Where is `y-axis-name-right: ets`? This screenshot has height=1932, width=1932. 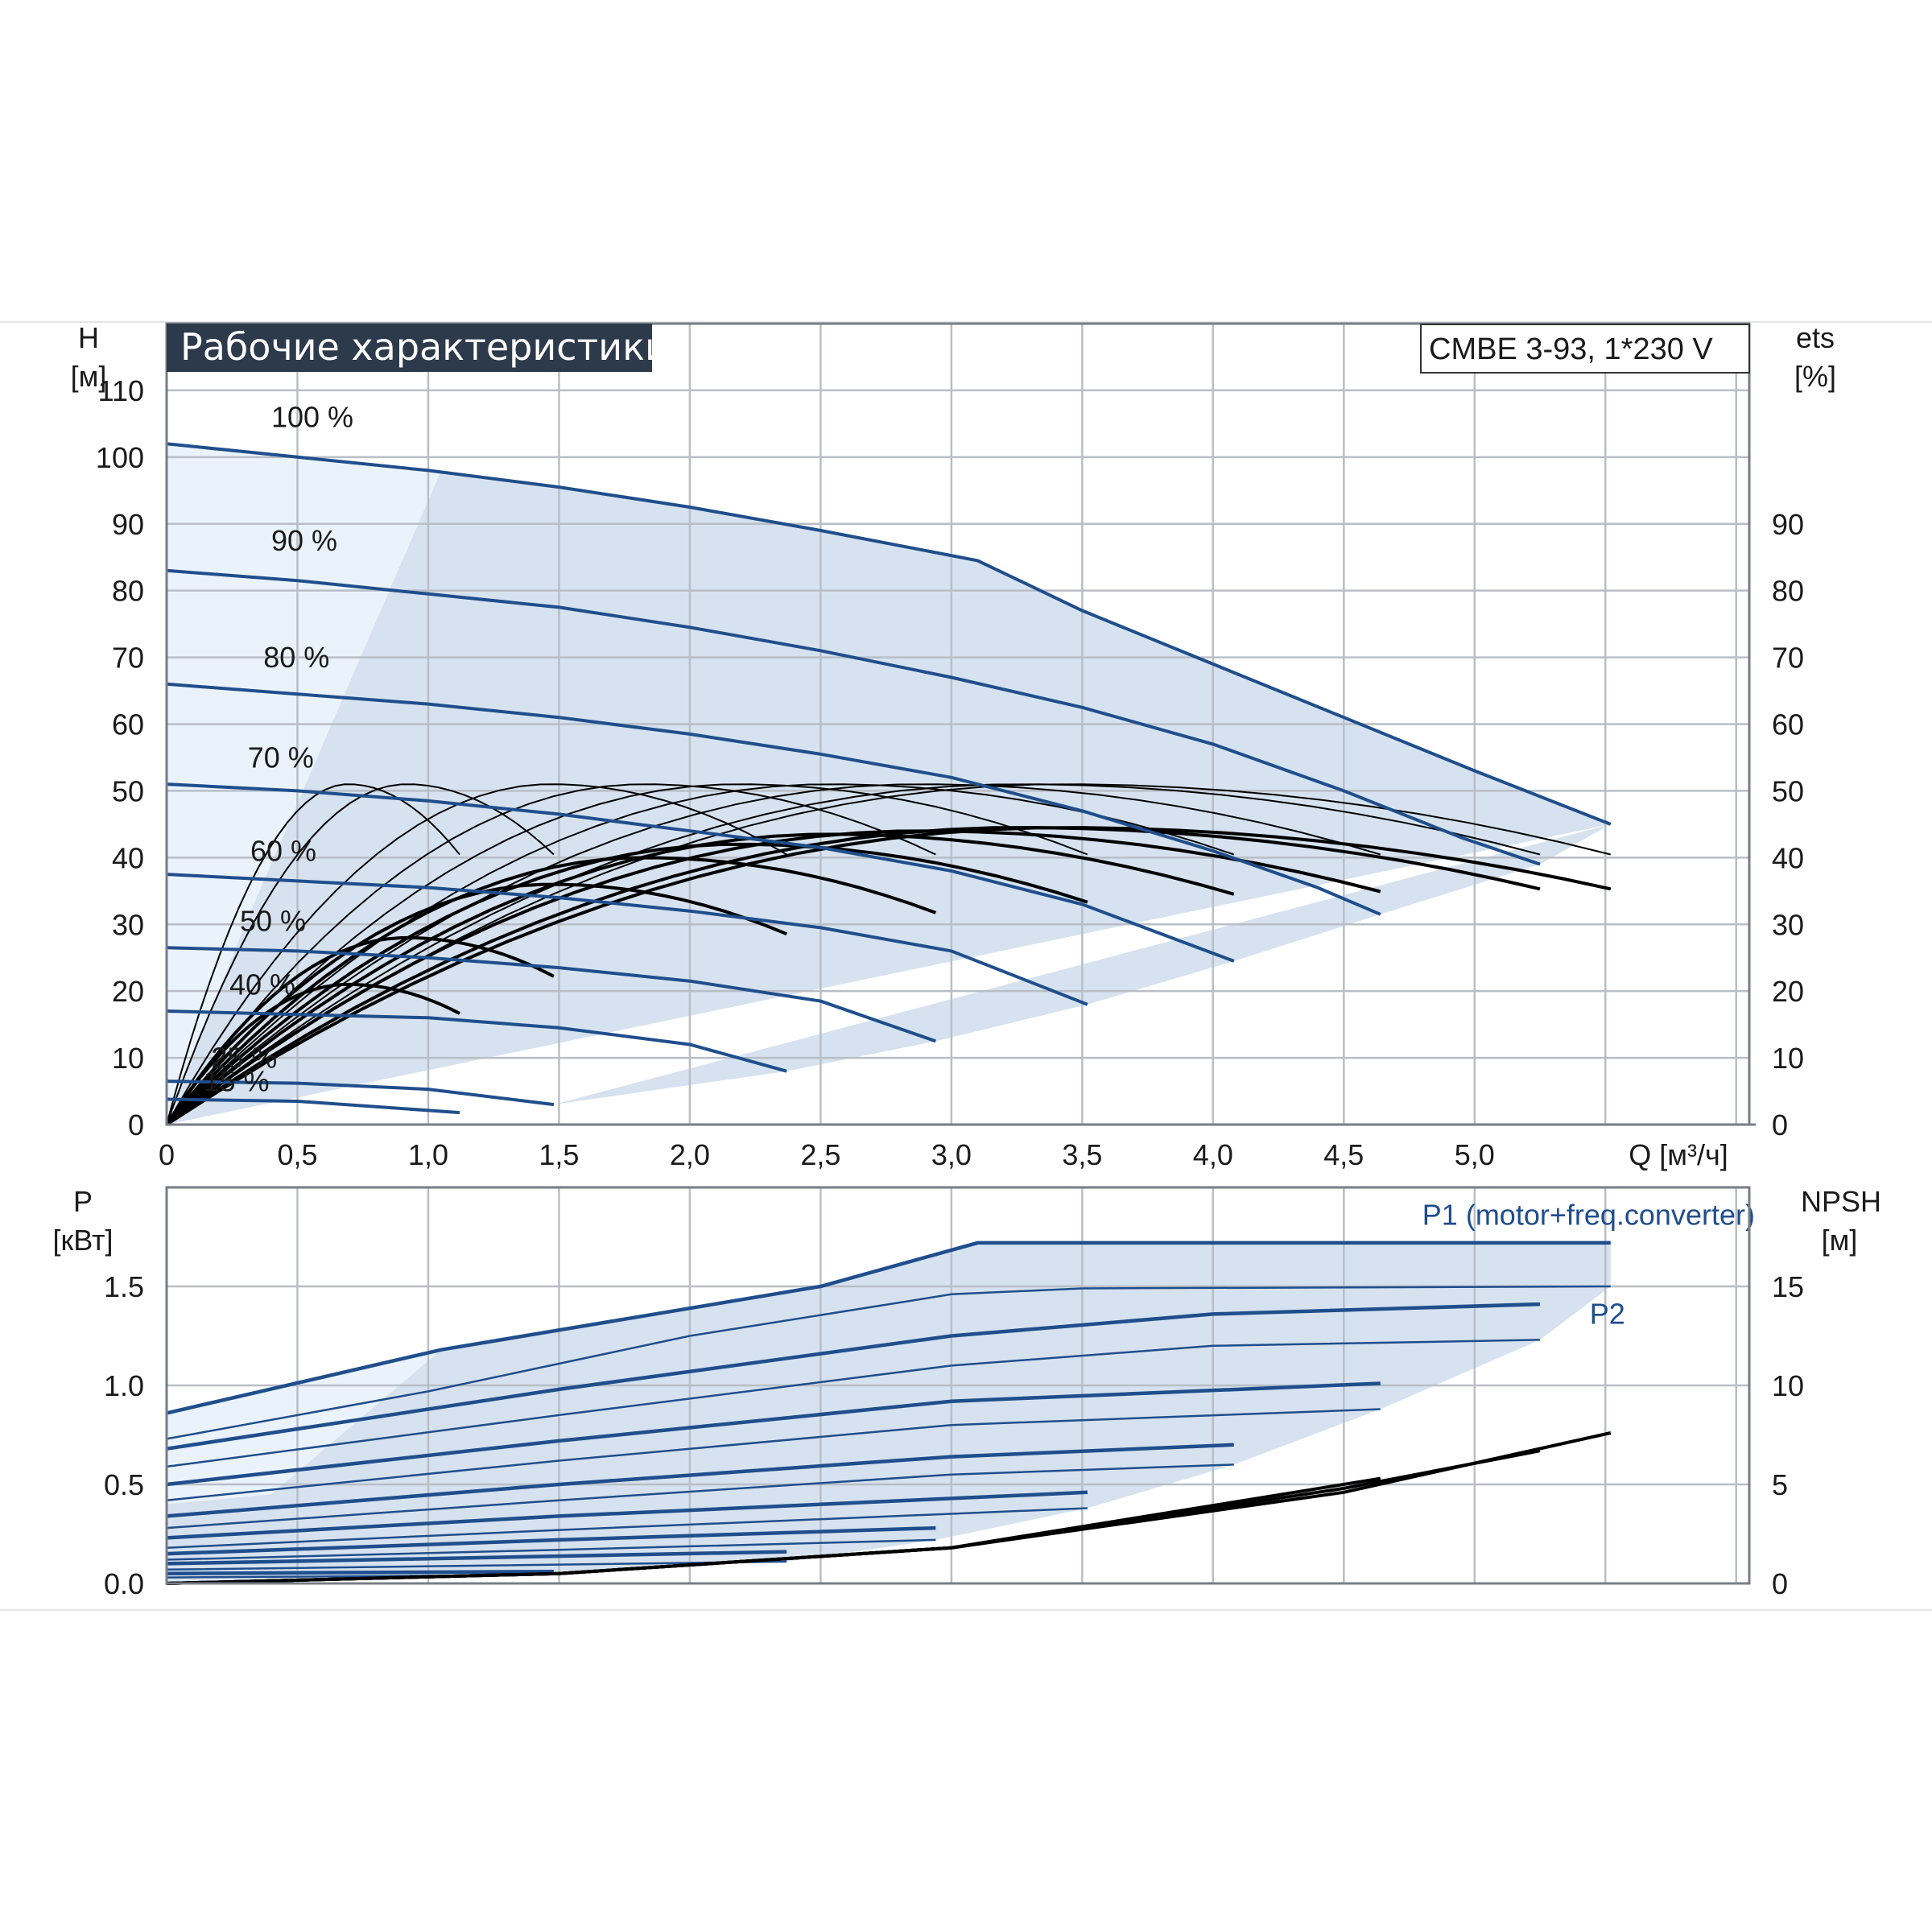
y-axis-name-right: ets is located at coordinates (1815, 337).